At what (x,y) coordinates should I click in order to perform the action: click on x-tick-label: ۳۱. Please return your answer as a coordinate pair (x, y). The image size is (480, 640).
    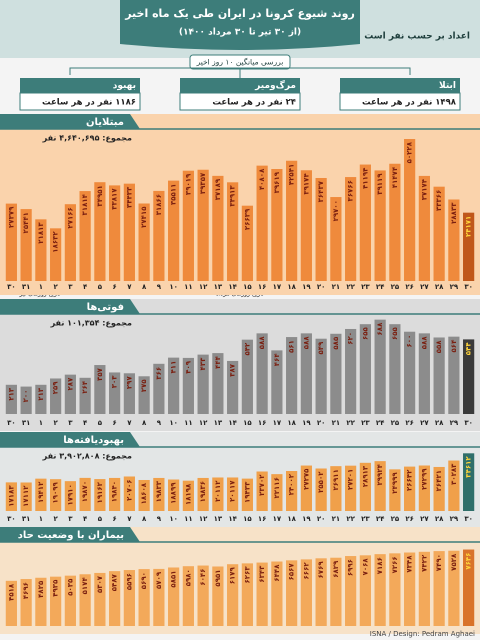
    Looking at the image, I should click on (26, 287).